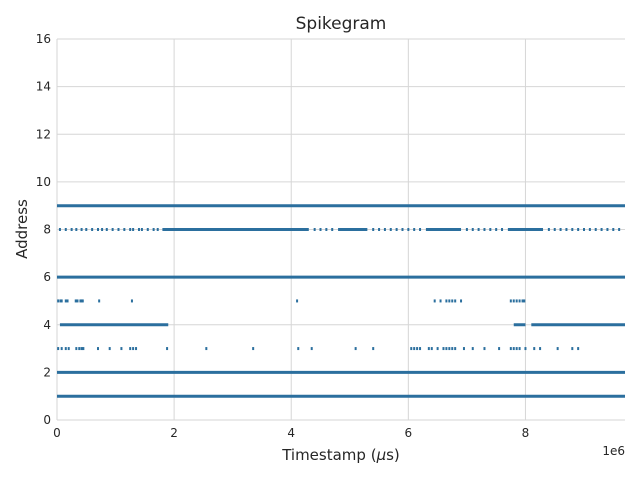  I want to click on chart-title: Spikegram, so click(341, 24).